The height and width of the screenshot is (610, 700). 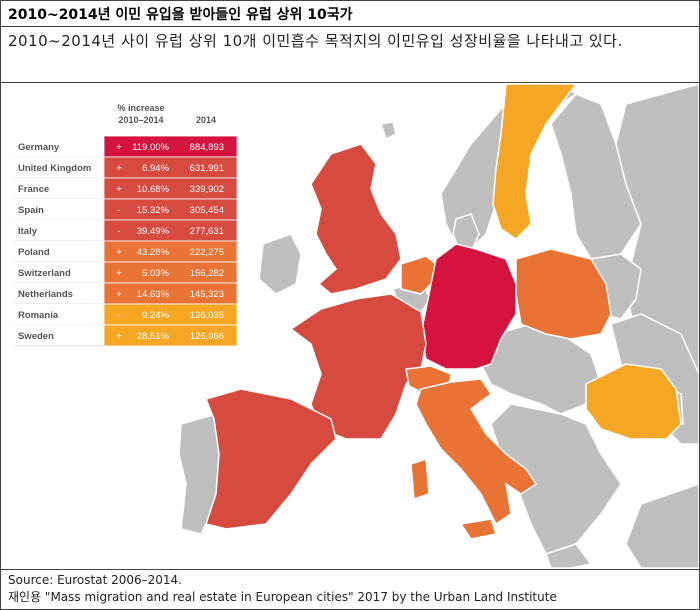 I want to click on table-row-label-bg-germany, so click(x=59, y=146).